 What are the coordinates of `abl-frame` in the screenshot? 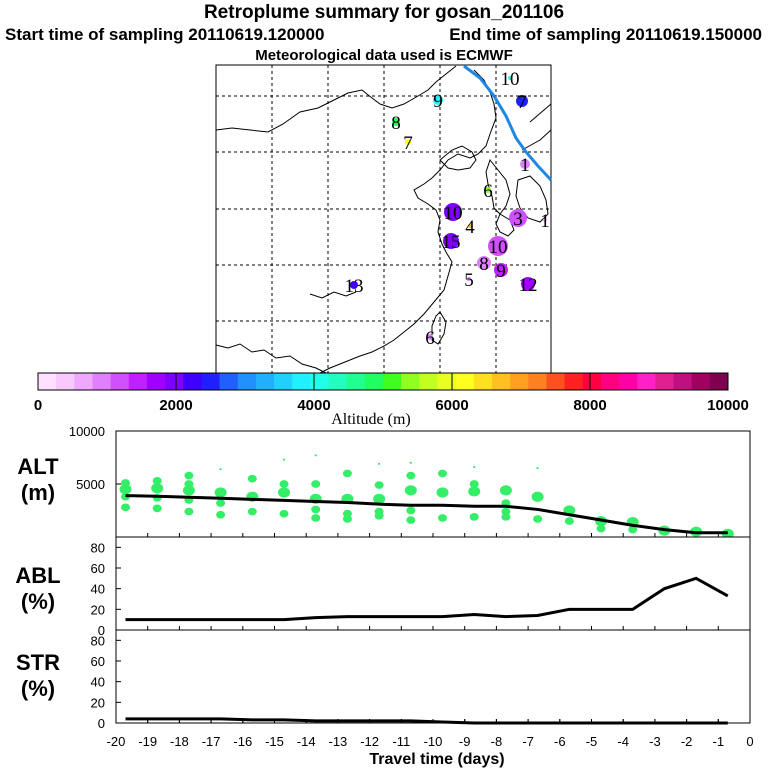 It's located at (433, 583).